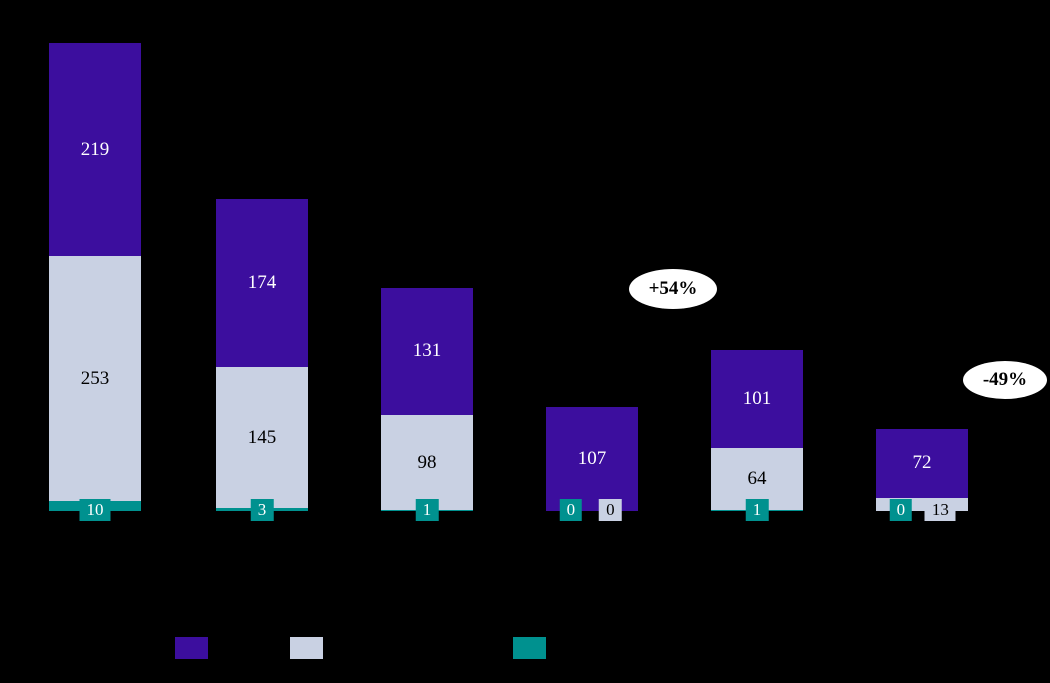 Image resolution: width=1050 pixels, height=683 pixels. I want to click on segment-value-label: 101, so click(757, 398).